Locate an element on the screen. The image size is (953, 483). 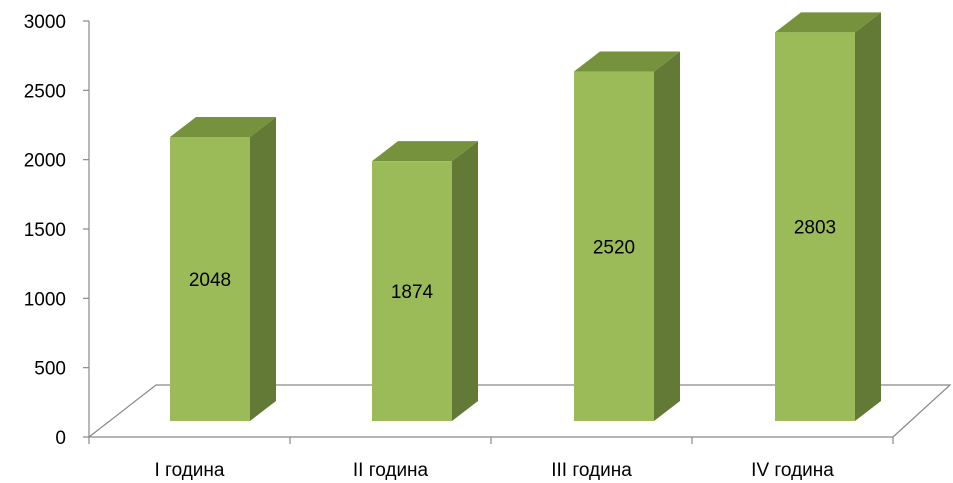
data-label: 1874 is located at coordinates (412, 292).